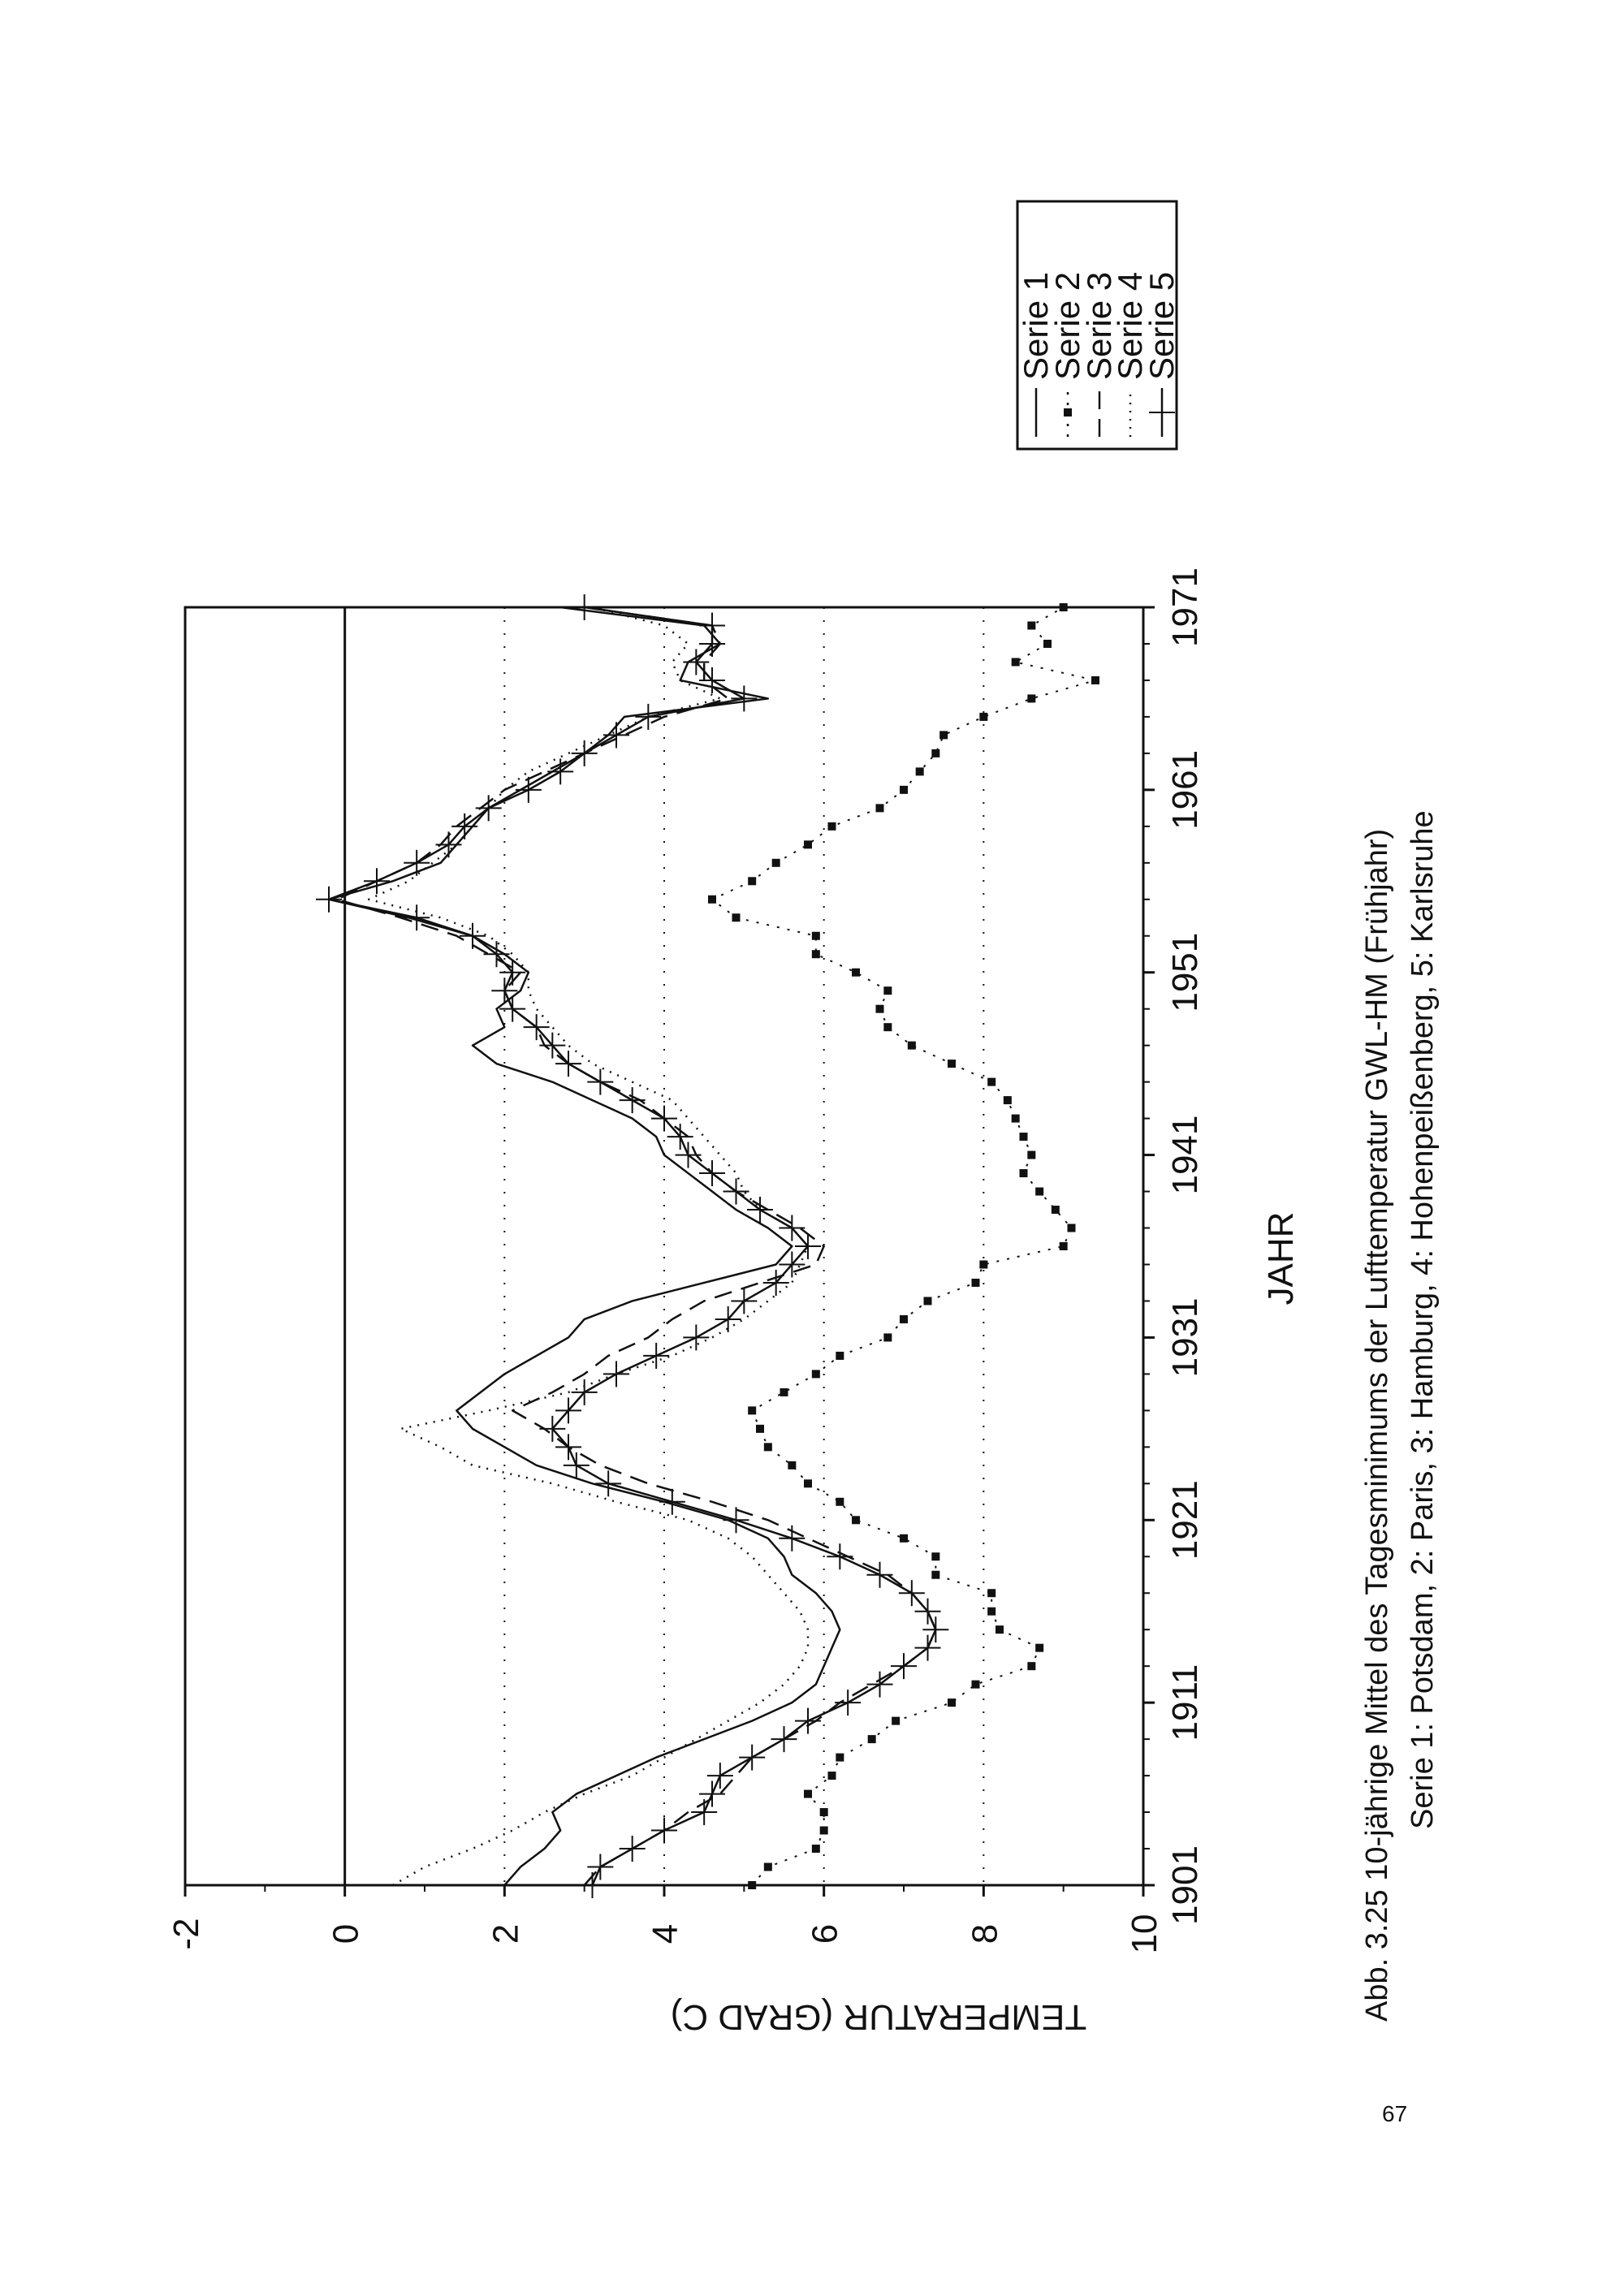 This screenshot has width=1624, height=2296. Describe the element at coordinates (1036, 326) in the screenshot. I see `legend-label: Serie 1` at that location.